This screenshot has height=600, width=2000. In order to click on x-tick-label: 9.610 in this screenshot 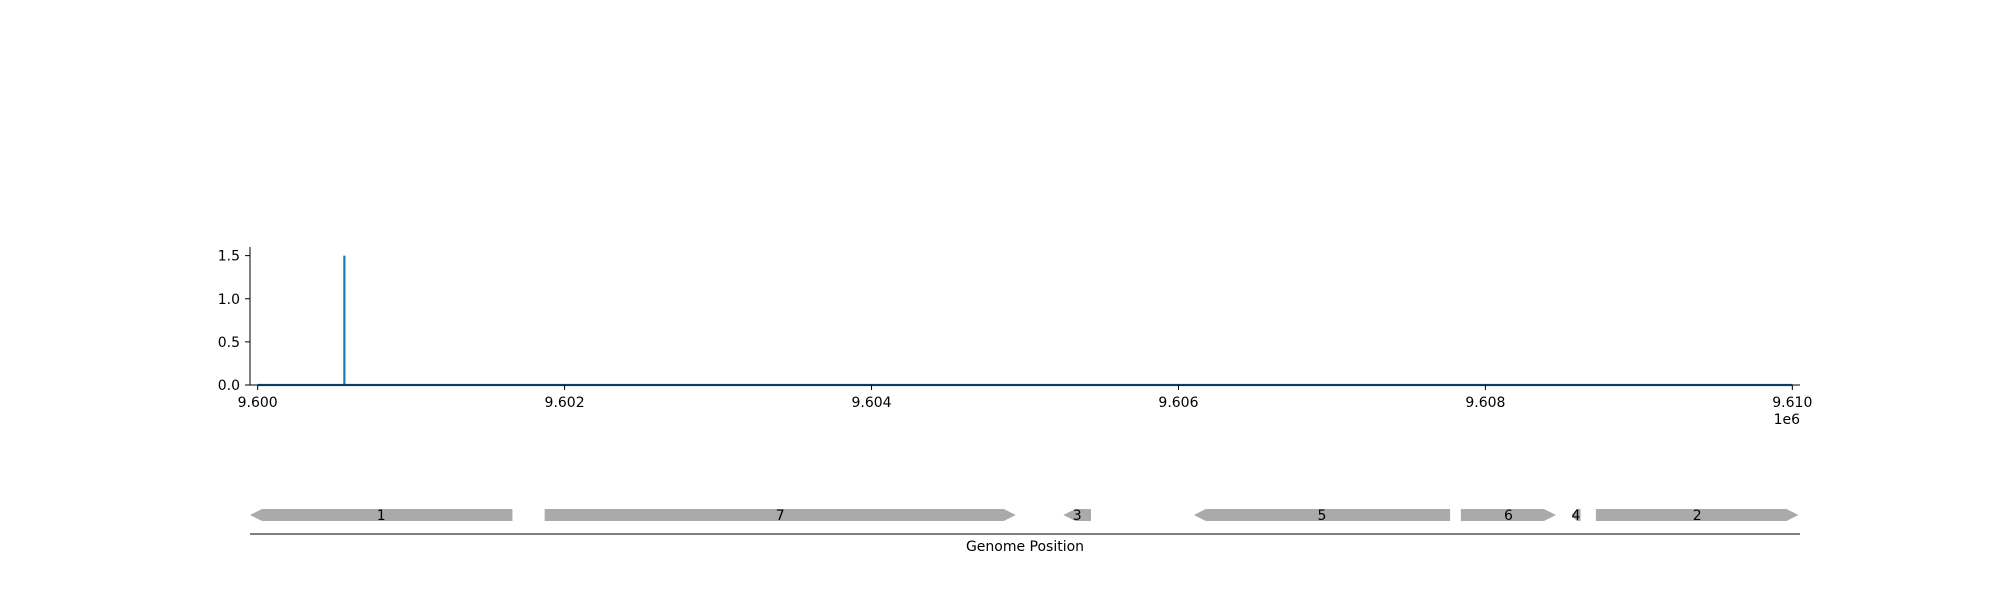, I will do `click(1792, 403)`.